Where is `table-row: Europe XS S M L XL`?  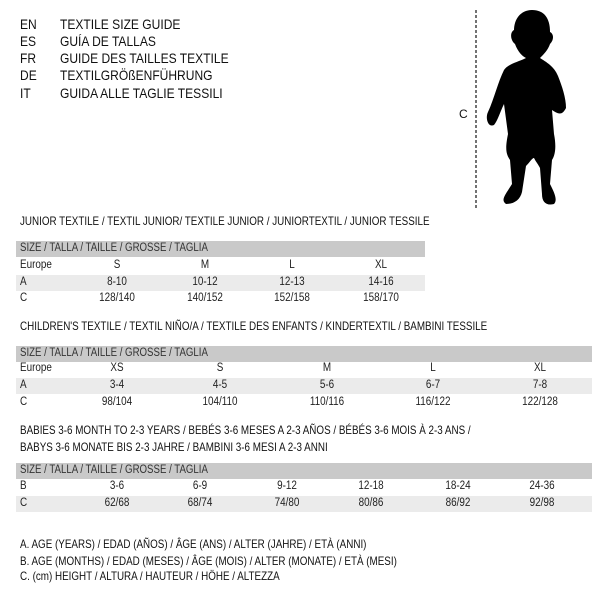
table-row: Europe XS S M L XL is located at coordinates (304, 369).